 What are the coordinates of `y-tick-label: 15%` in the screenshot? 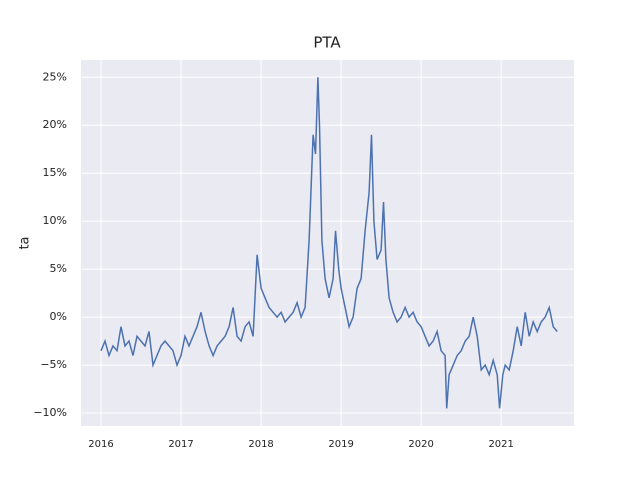 It's located at (55, 172).